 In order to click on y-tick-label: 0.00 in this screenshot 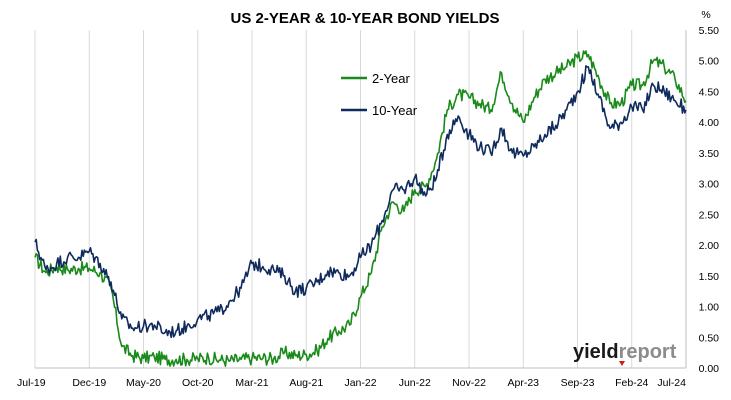, I will do `click(709, 369)`.